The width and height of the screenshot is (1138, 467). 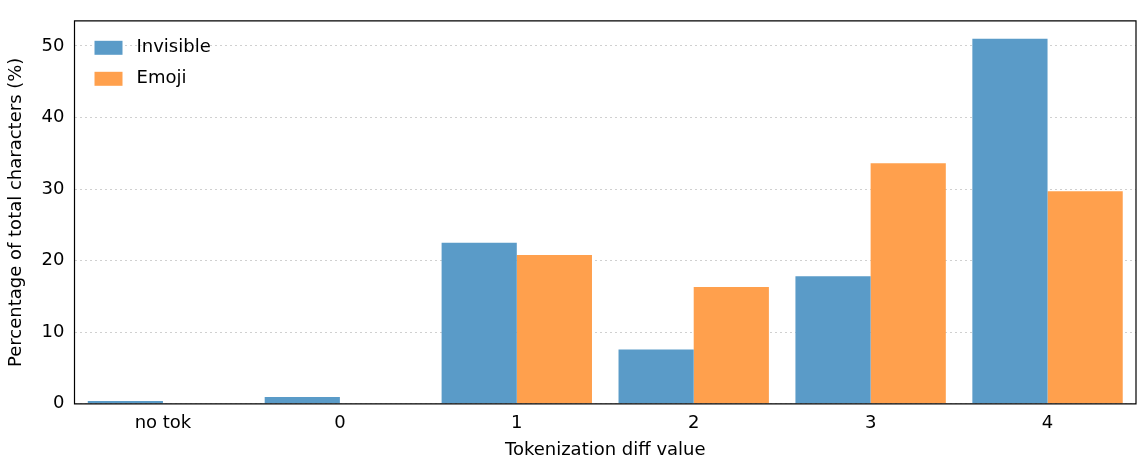 What do you see at coordinates (693, 422) in the screenshot?
I see `x-tick-label: 2` at bounding box center [693, 422].